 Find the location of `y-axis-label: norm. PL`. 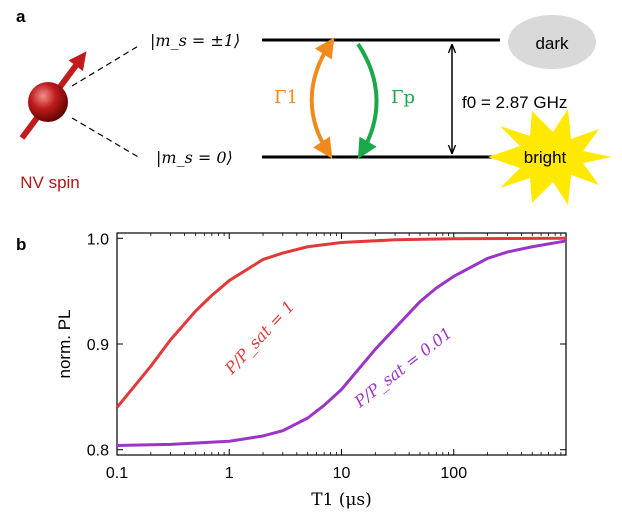

y-axis-label: norm. PL is located at coordinates (64, 344).